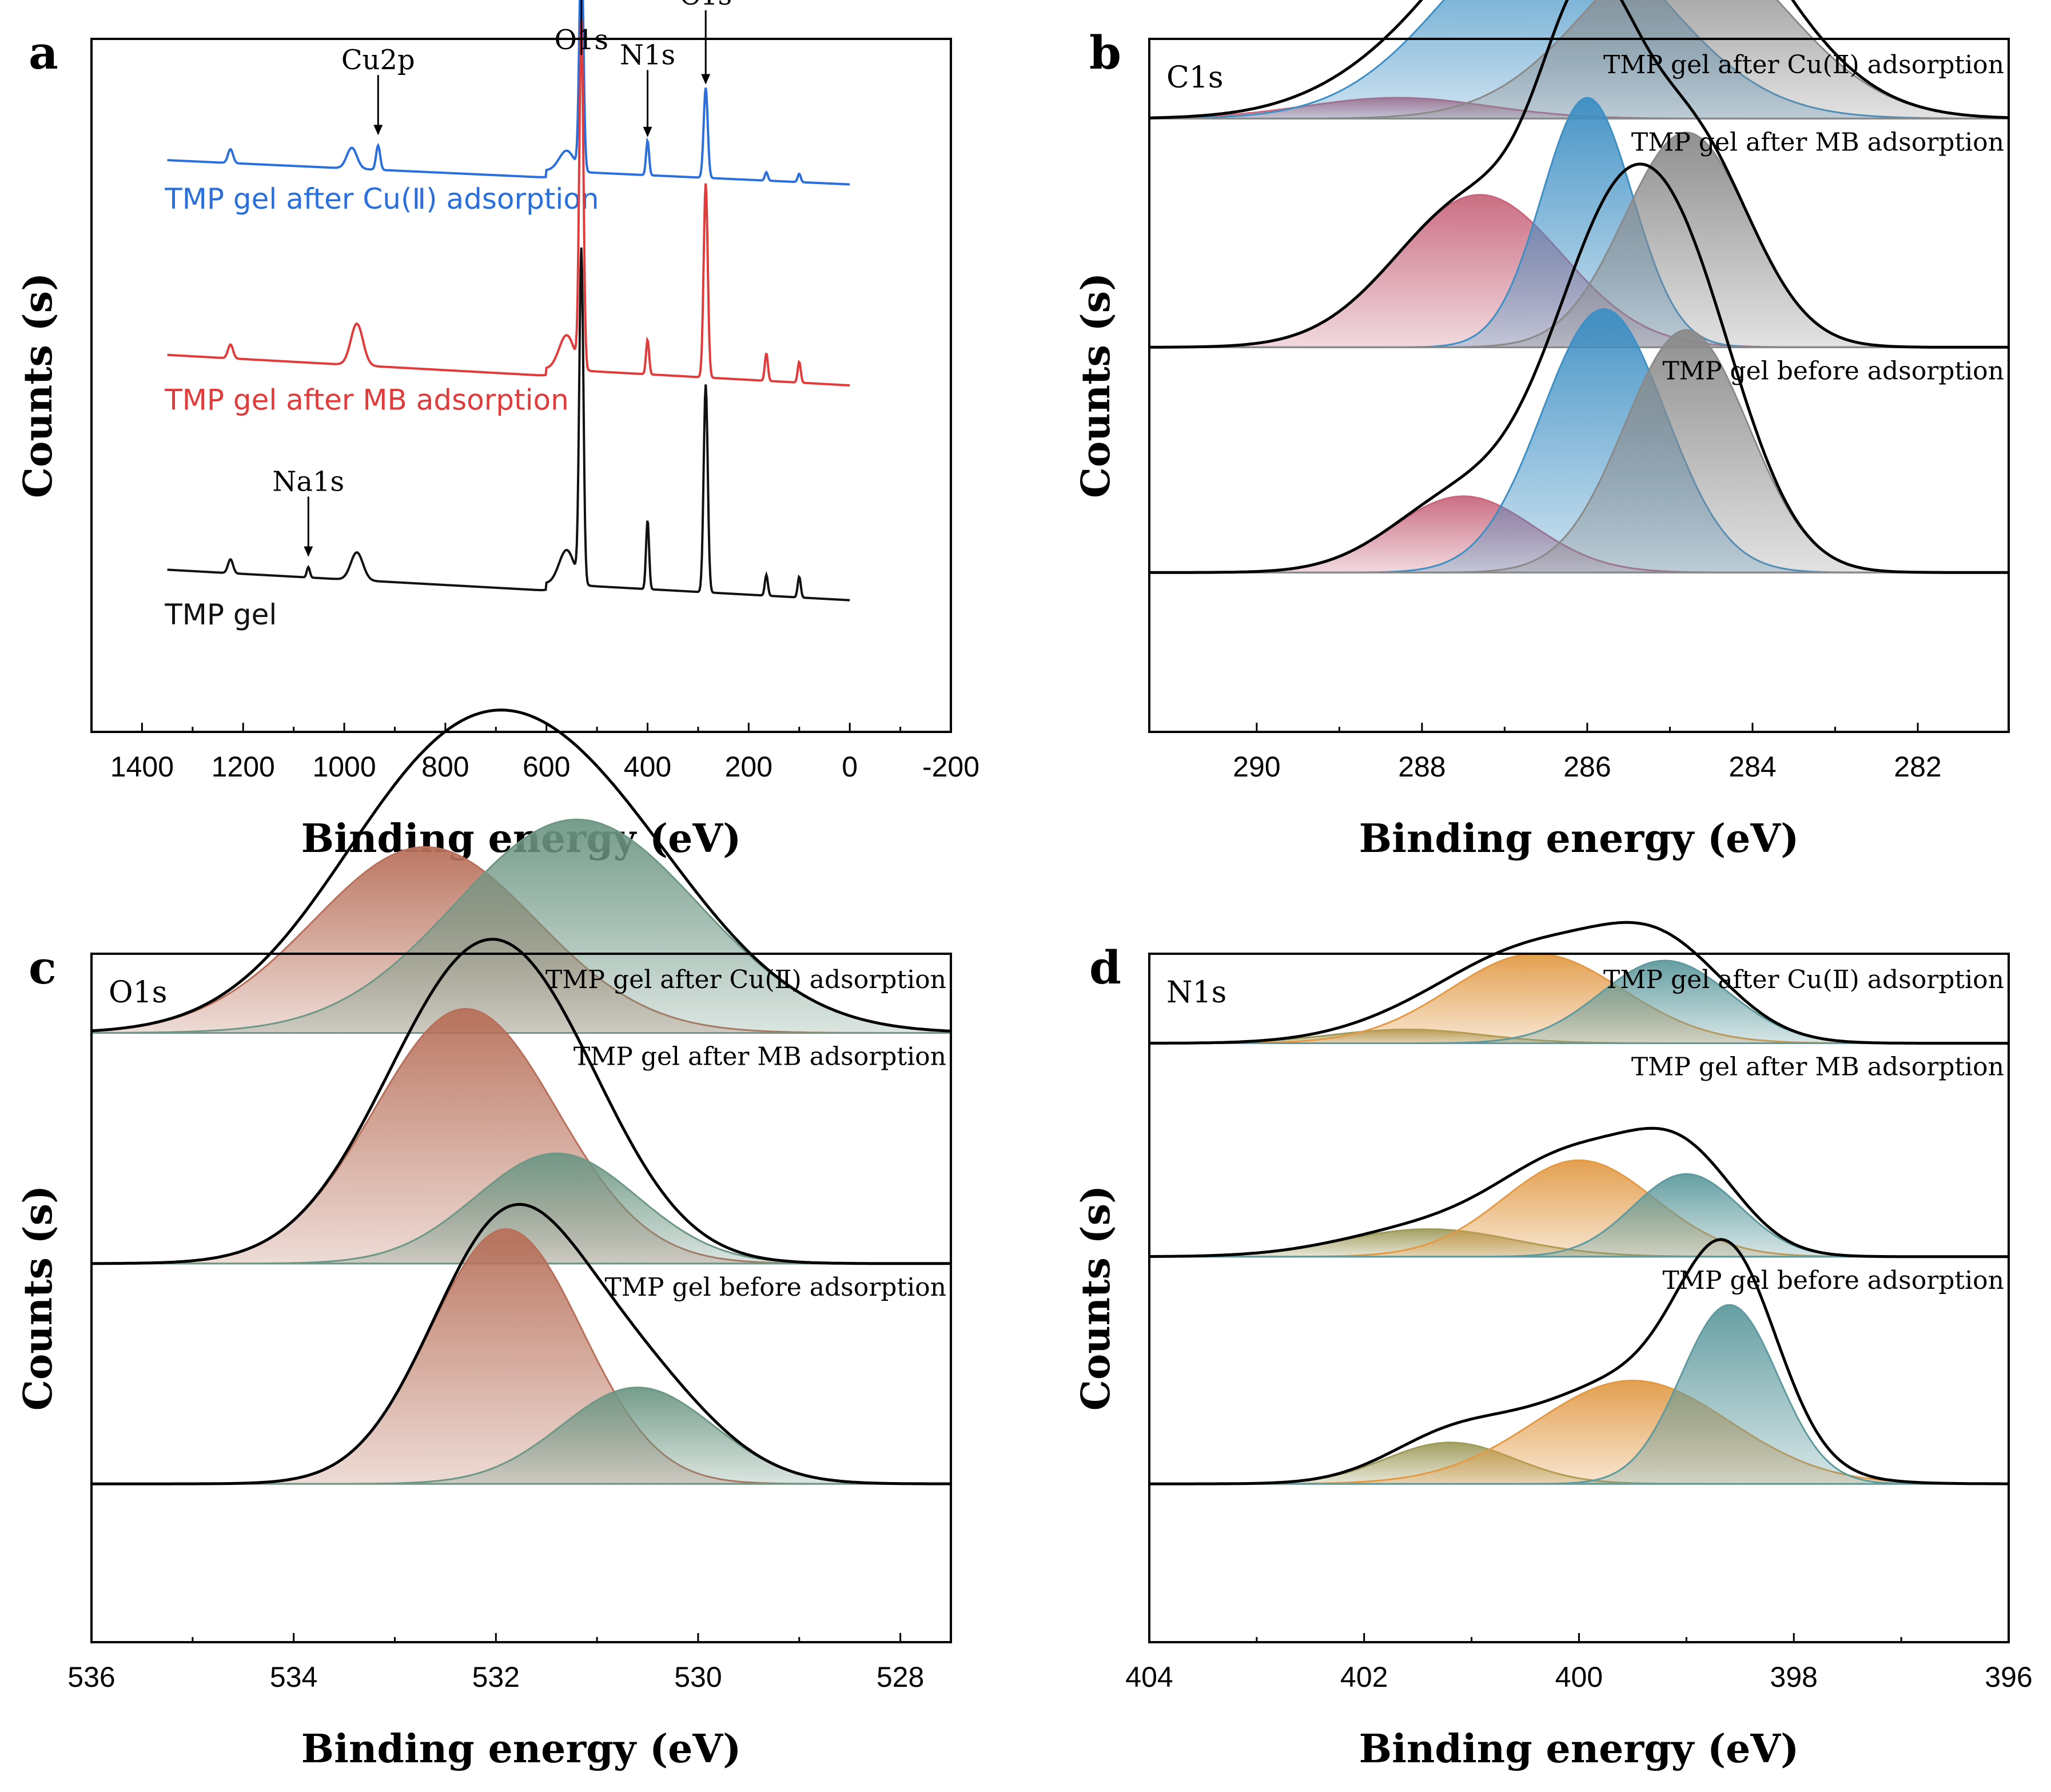 This screenshot has height=1792, width=2051. What do you see at coordinates (581, 40) in the screenshot?
I see `peak-annotation: O1s` at bounding box center [581, 40].